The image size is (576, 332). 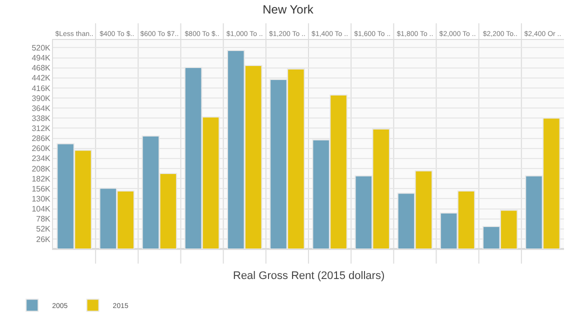 I want to click on y-tick-label: 130K, so click(x=42, y=199).